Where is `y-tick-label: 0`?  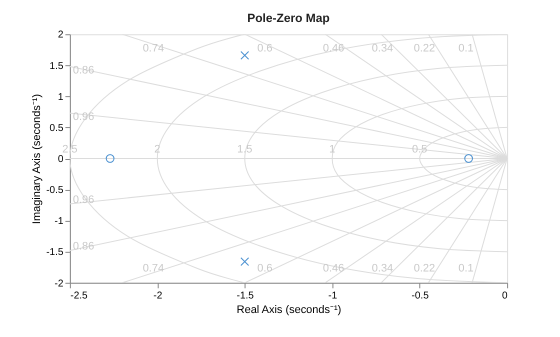
y-tick-label: 0 is located at coordinates (61, 159).